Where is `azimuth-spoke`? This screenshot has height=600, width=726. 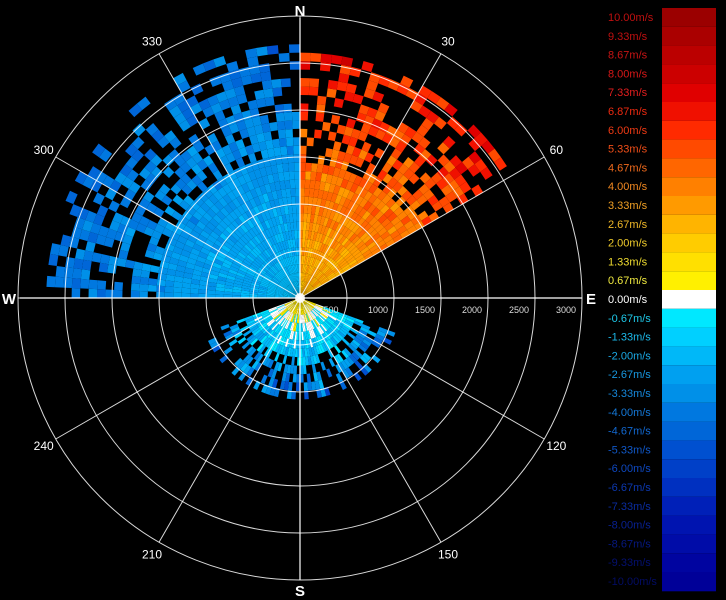
azimuth-spoke is located at coordinates (370, 420).